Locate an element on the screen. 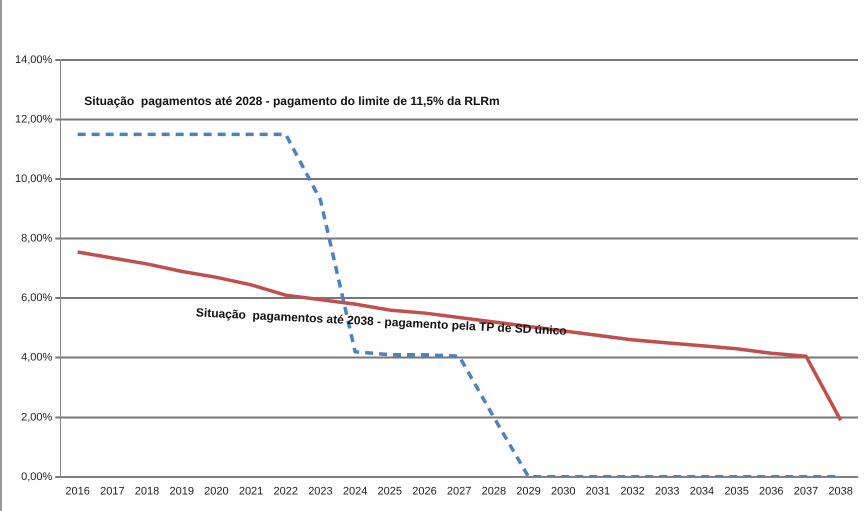 The width and height of the screenshot is (866, 511). x-tick-label: 2038 is located at coordinates (840, 491).